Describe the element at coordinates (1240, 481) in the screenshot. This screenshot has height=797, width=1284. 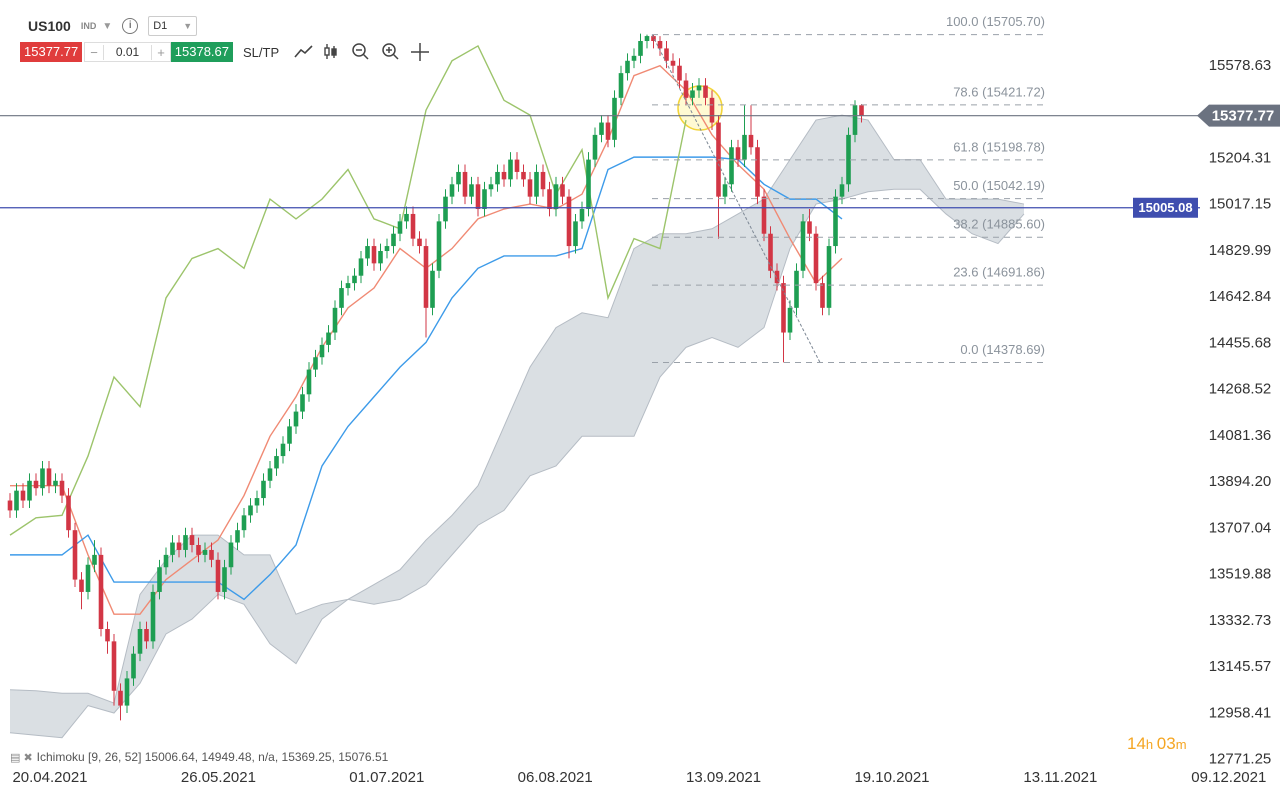
I see `y-tick-label: 13894.20` at that location.